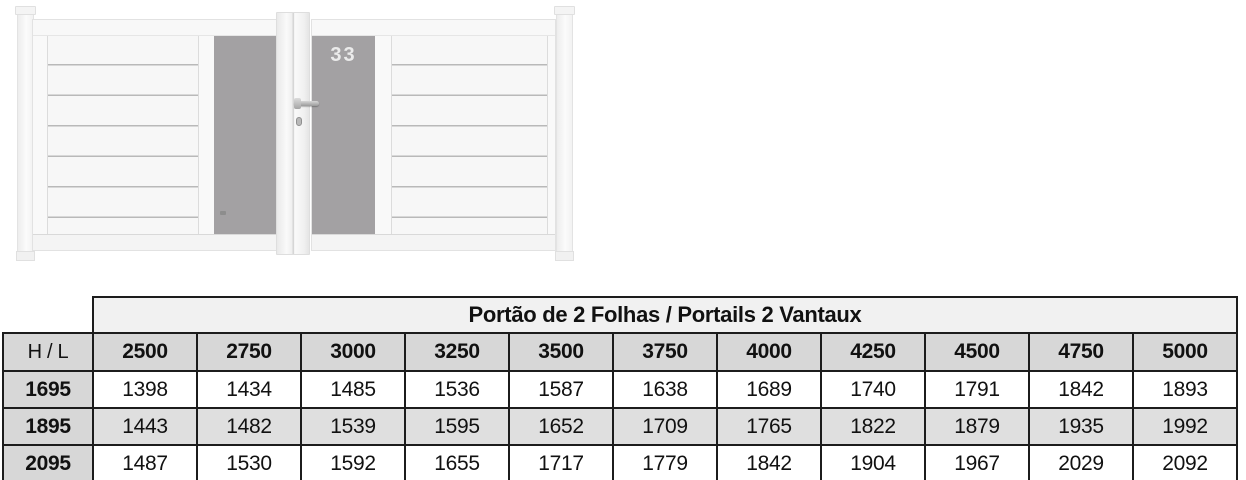 This screenshot has height=480, width=1246. Describe the element at coordinates (564, 133) in the screenshot. I see `gate-post-right` at that location.